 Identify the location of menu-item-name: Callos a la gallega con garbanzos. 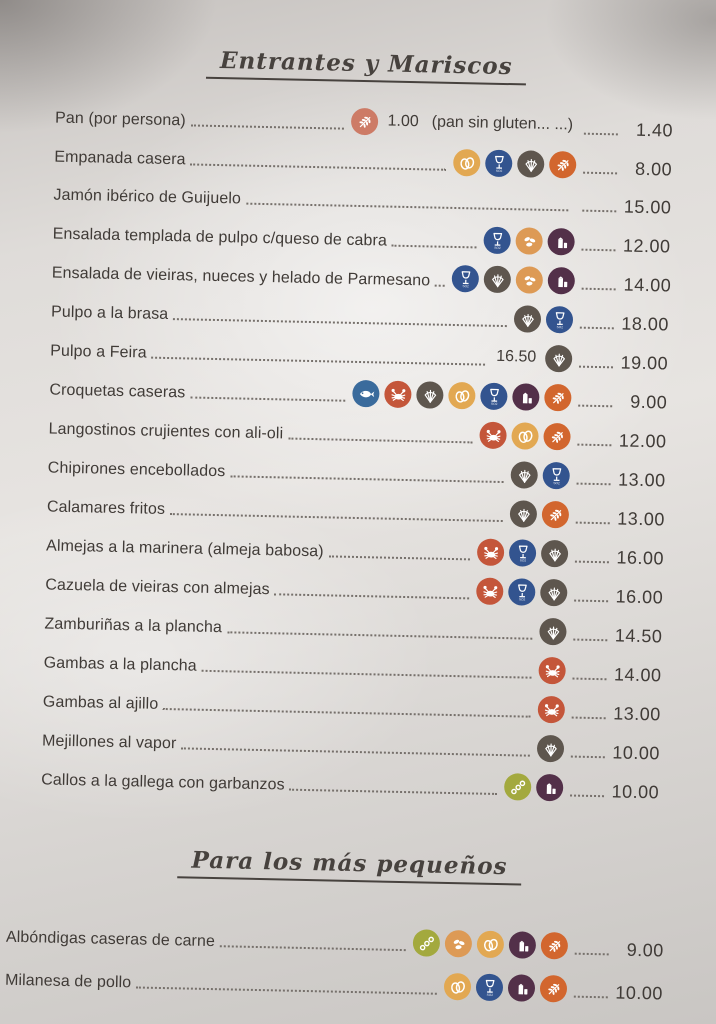
(163, 782).